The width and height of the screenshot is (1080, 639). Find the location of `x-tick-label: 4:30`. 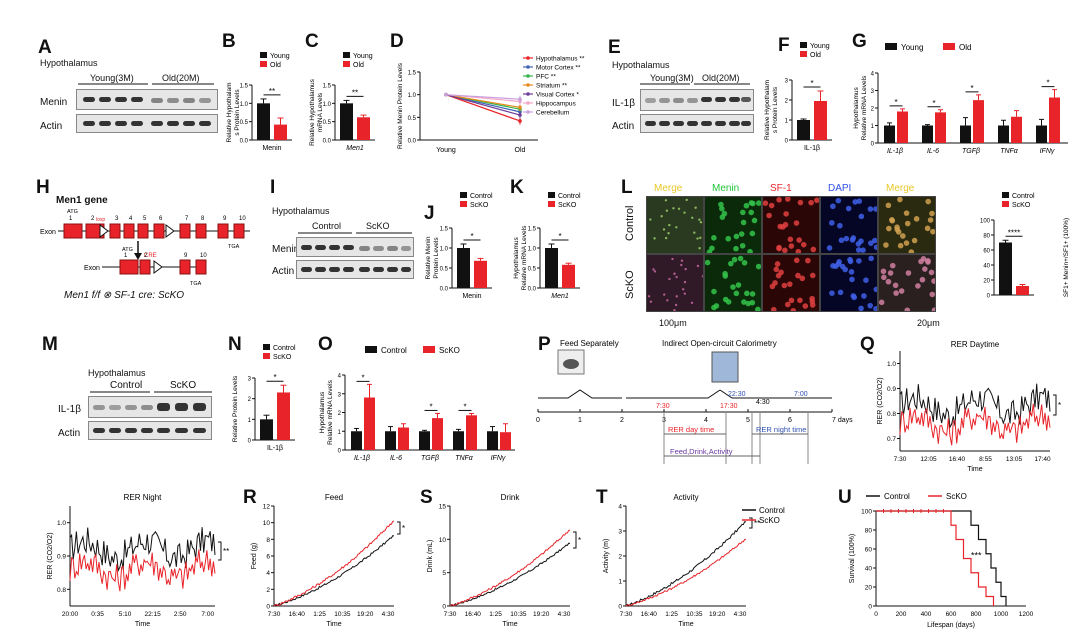

x-tick-label: 4:30 is located at coordinates (388, 614).